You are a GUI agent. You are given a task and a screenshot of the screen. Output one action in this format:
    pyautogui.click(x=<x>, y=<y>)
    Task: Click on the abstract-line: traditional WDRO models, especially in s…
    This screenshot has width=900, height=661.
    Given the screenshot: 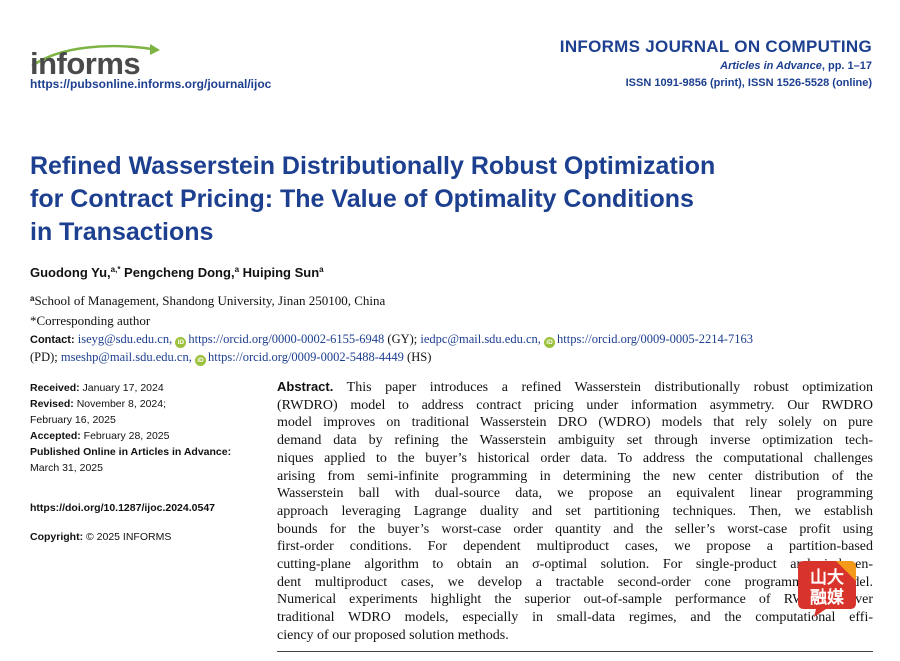 What is the action you would take?
    pyautogui.click(x=575, y=618)
    